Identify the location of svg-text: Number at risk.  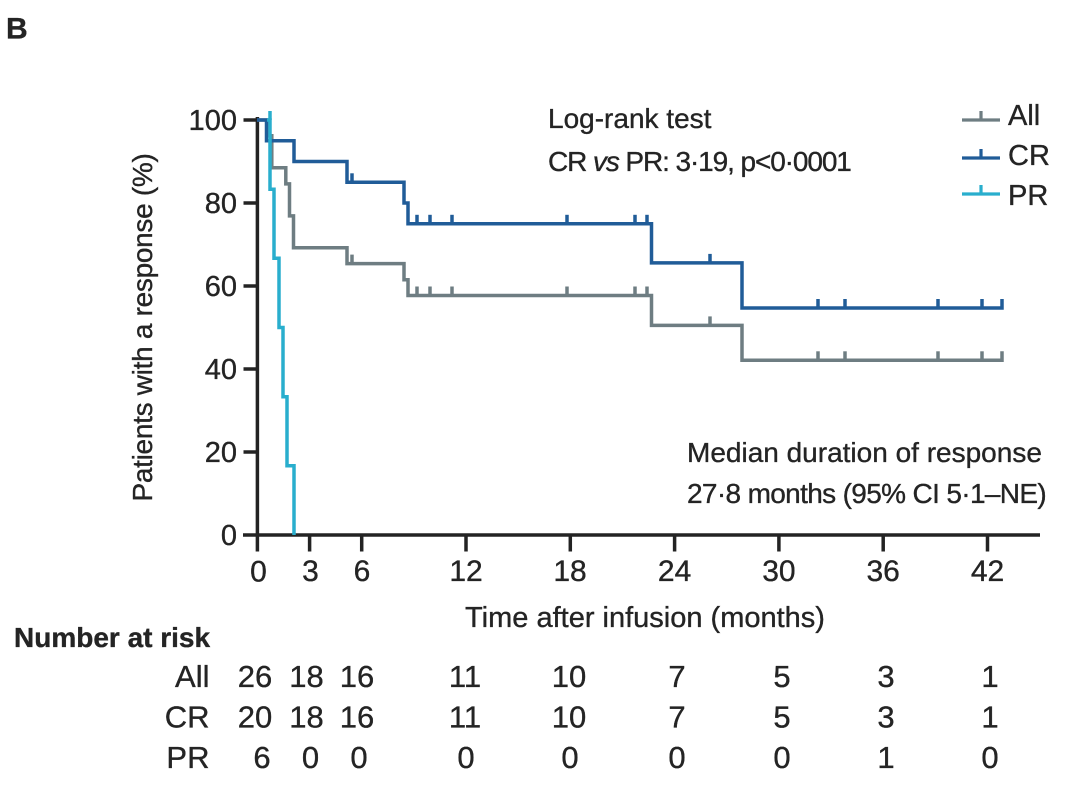
(112, 637).